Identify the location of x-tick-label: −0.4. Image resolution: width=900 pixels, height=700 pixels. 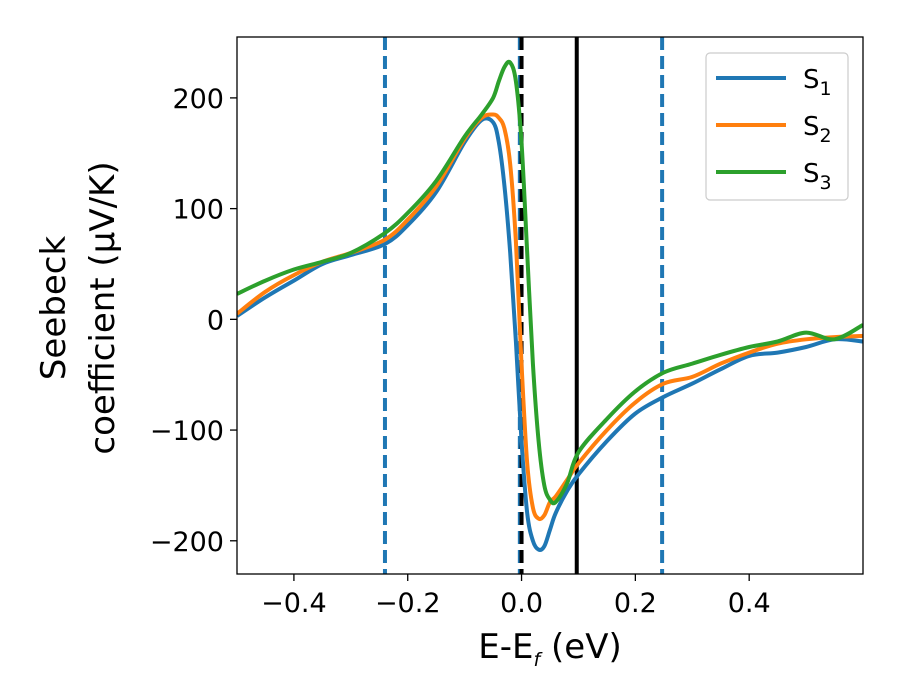
(294, 603).